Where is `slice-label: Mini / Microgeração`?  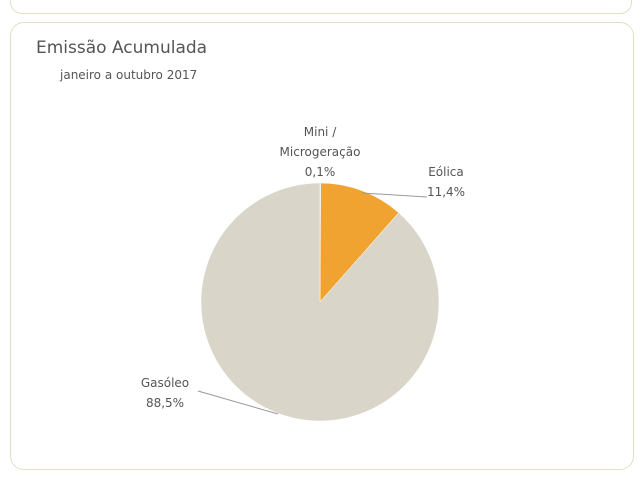 slice-label: Mini / Microgeração is located at coordinates (320, 142).